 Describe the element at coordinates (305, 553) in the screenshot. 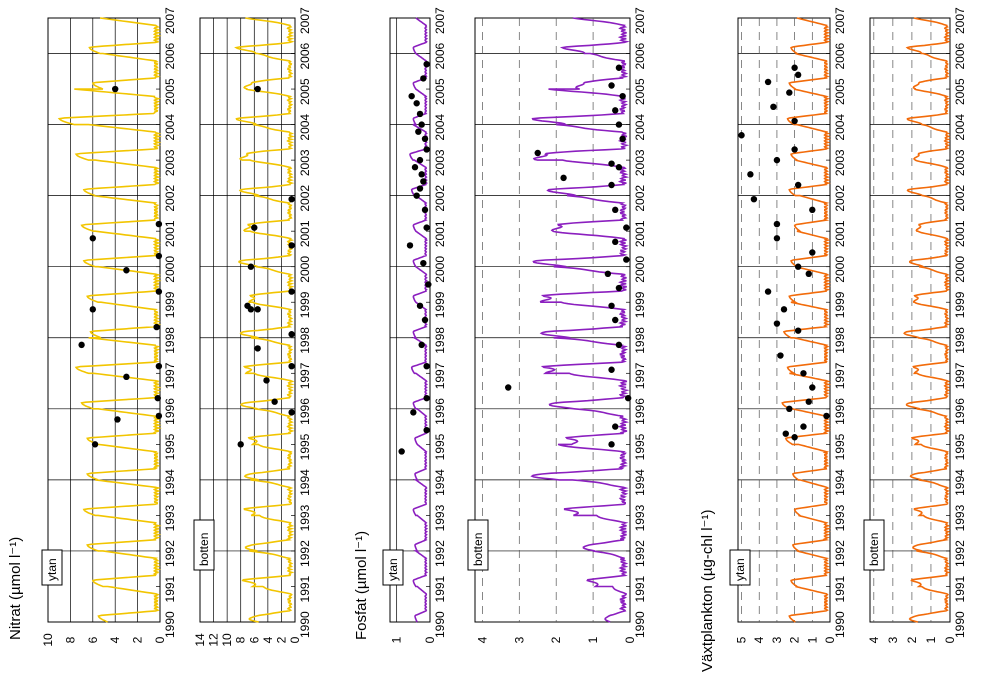

I see `year-tick-label: 1992` at that location.